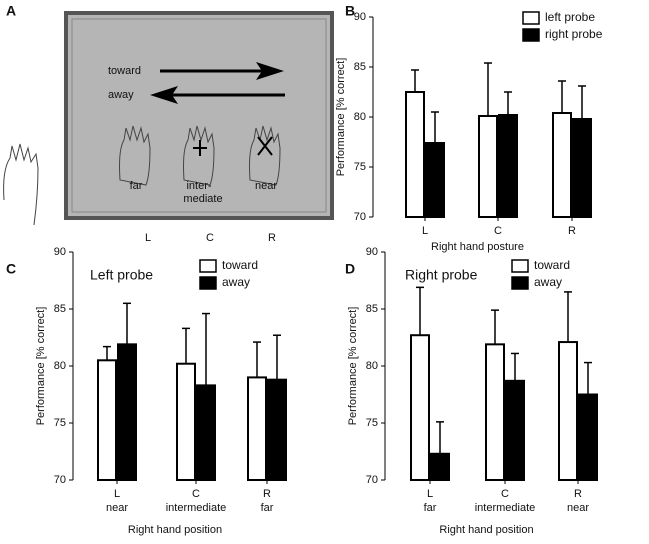 The width and height of the screenshot is (649, 544). What do you see at coordinates (121, 275) in the screenshot?
I see `chart-title: Left probe` at bounding box center [121, 275].